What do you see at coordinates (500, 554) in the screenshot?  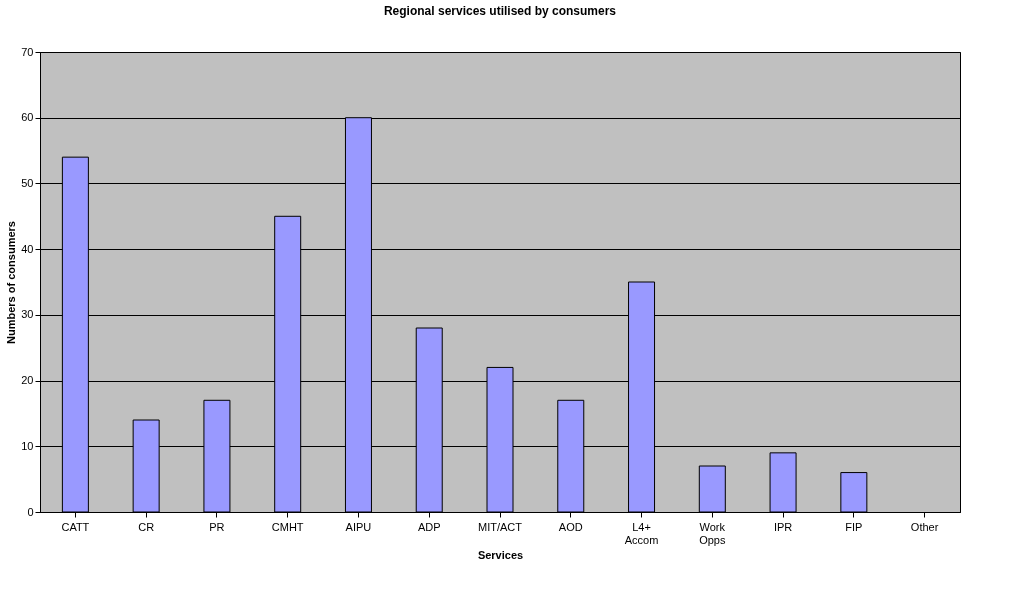 I see `x-axis-title: Services` at bounding box center [500, 554].